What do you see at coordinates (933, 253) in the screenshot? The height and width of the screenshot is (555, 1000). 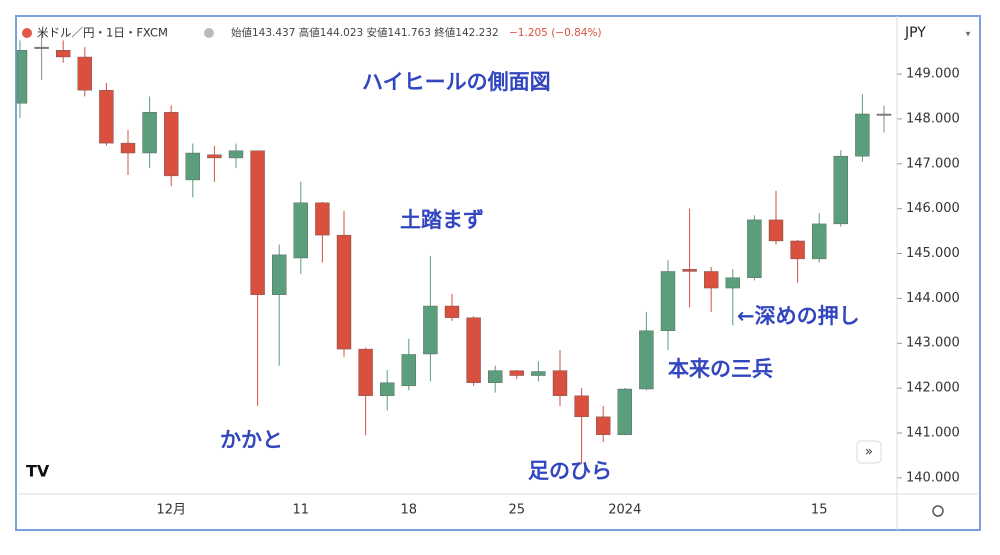 I see `y-tick-label: 145.000` at bounding box center [933, 253].